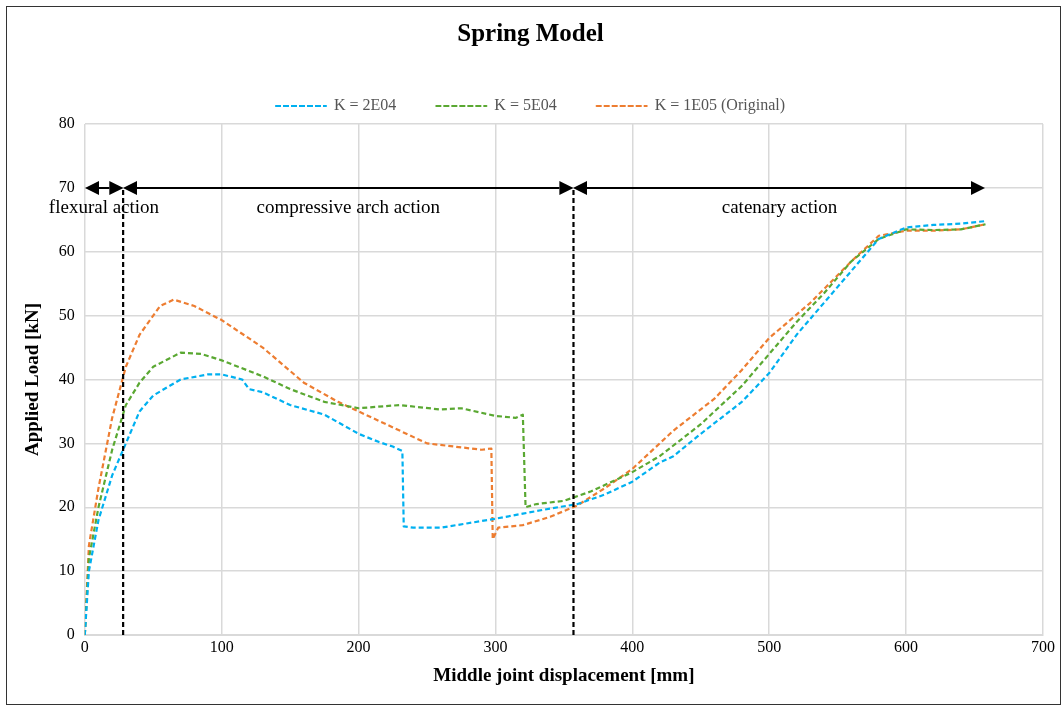 Image resolution: width=1063 pixels, height=707 pixels. What do you see at coordinates (720, 105) in the screenshot?
I see `legend-label: K = 1E05 (Original)` at bounding box center [720, 105].